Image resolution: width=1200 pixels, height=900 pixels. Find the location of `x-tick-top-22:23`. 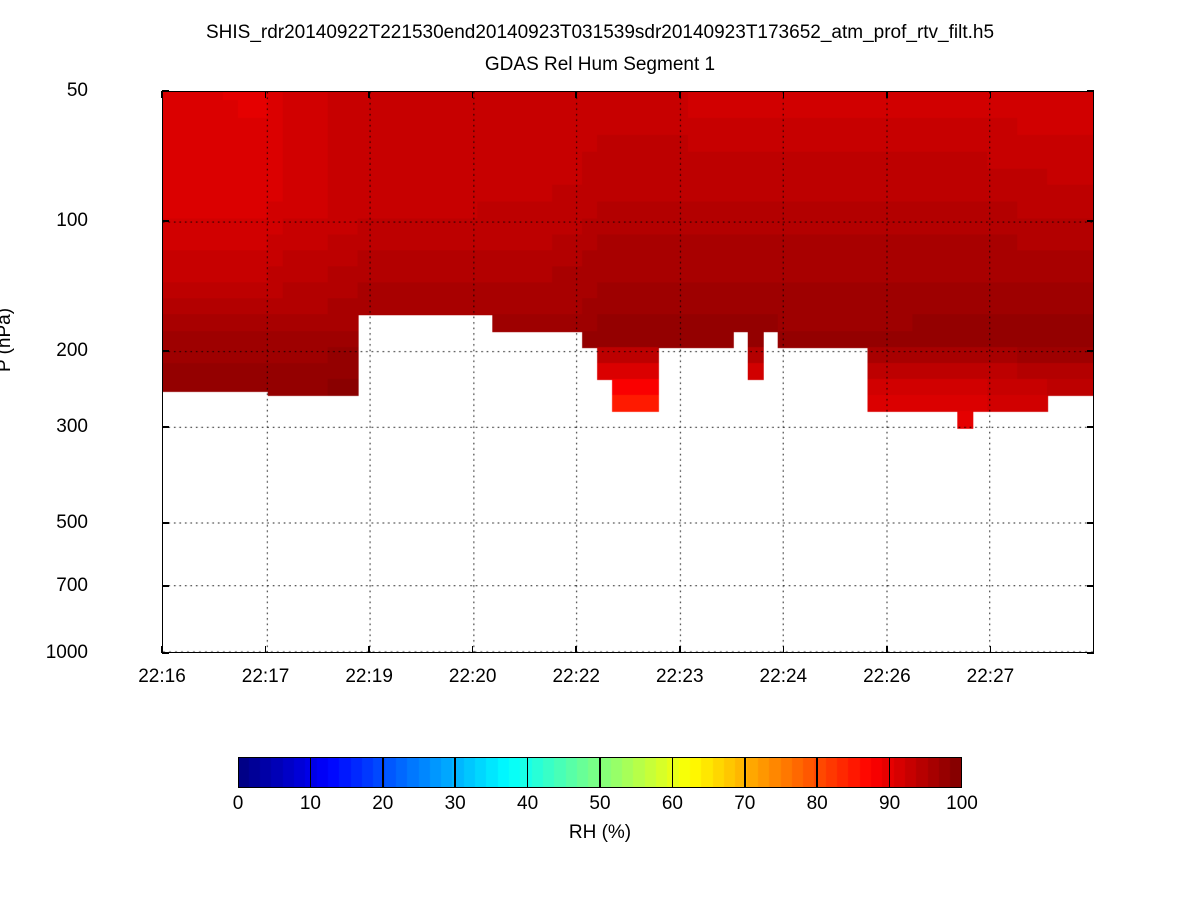

x-tick-top-22:23 is located at coordinates (680, 94).